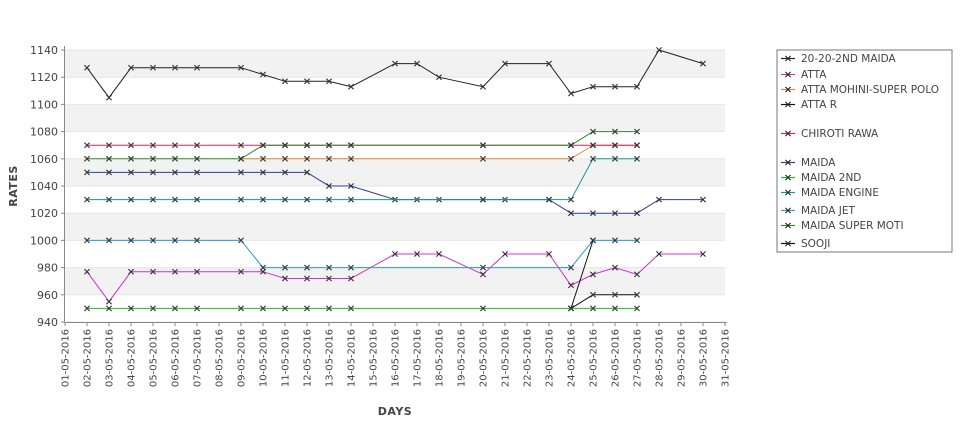 This screenshot has height=429, width=975. What do you see at coordinates (682, 358) in the screenshot?
I see `x-tick-label: 29-05-2016` at bounding box center [682, 358].